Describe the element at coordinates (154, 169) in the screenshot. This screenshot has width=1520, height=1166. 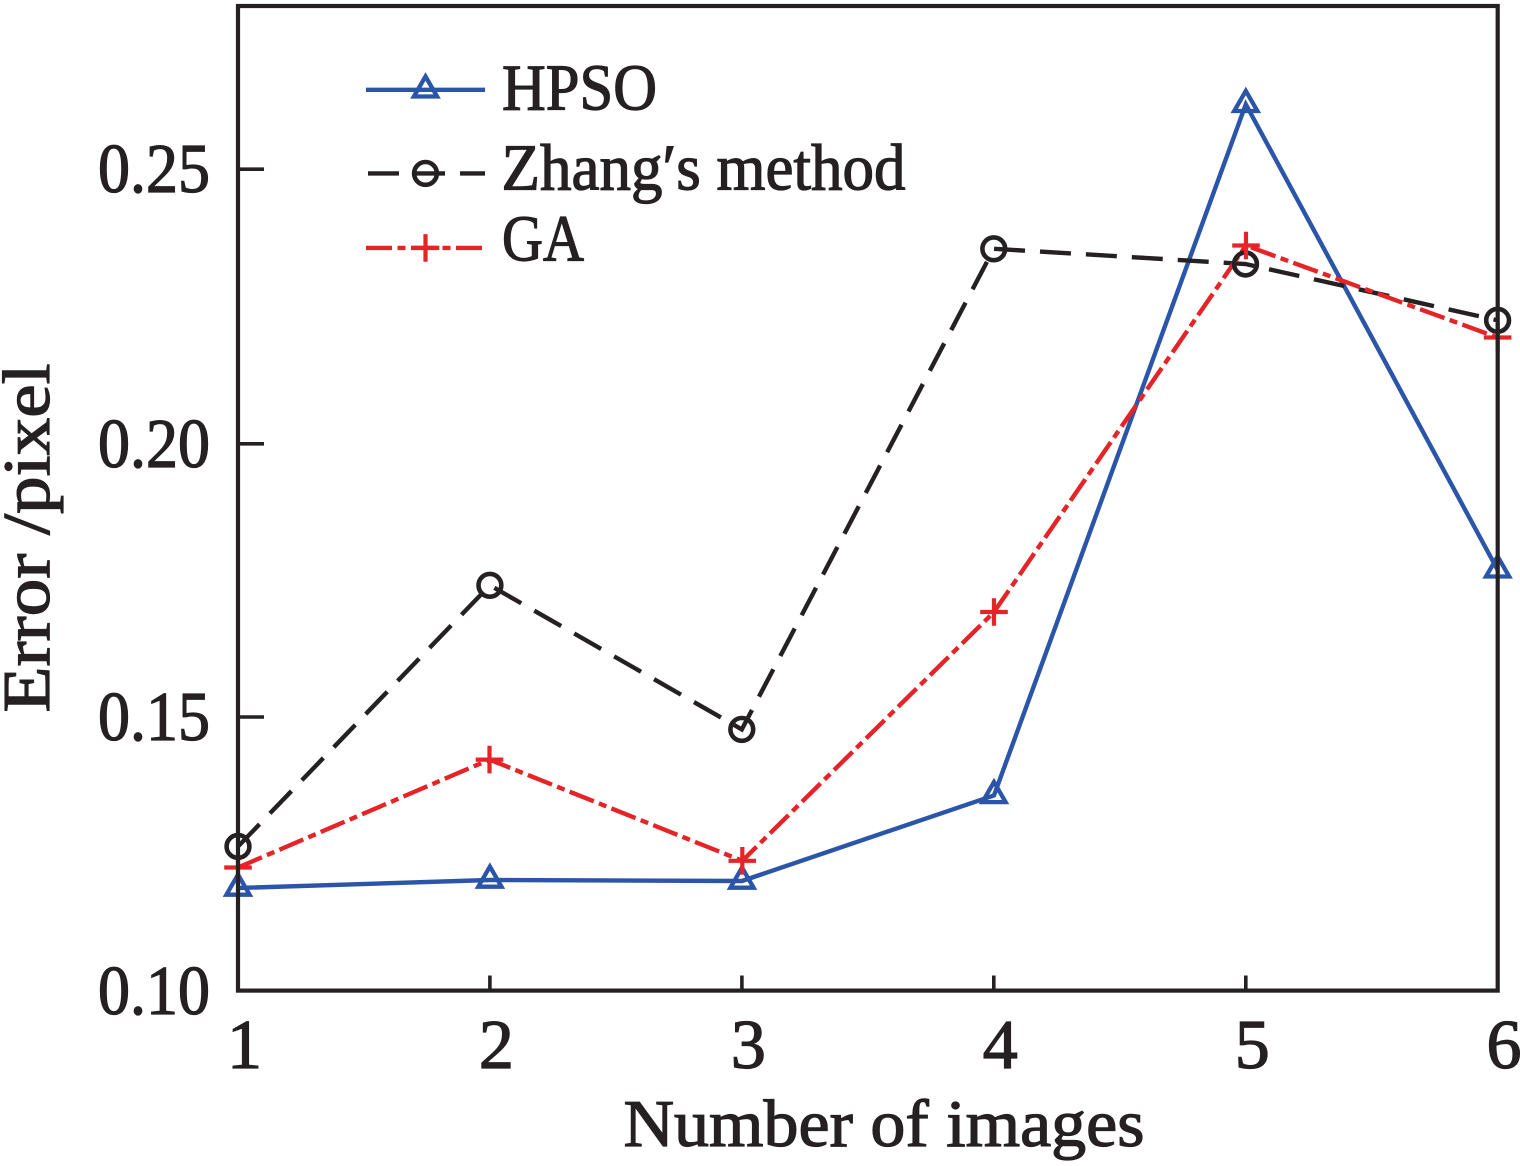
I see `svg-text: 0.25` at that location.